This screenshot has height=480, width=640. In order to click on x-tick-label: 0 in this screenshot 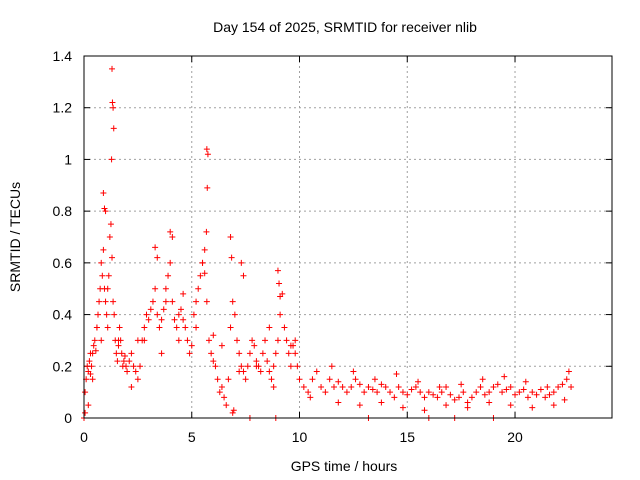, I will do `click(84, 437)`.